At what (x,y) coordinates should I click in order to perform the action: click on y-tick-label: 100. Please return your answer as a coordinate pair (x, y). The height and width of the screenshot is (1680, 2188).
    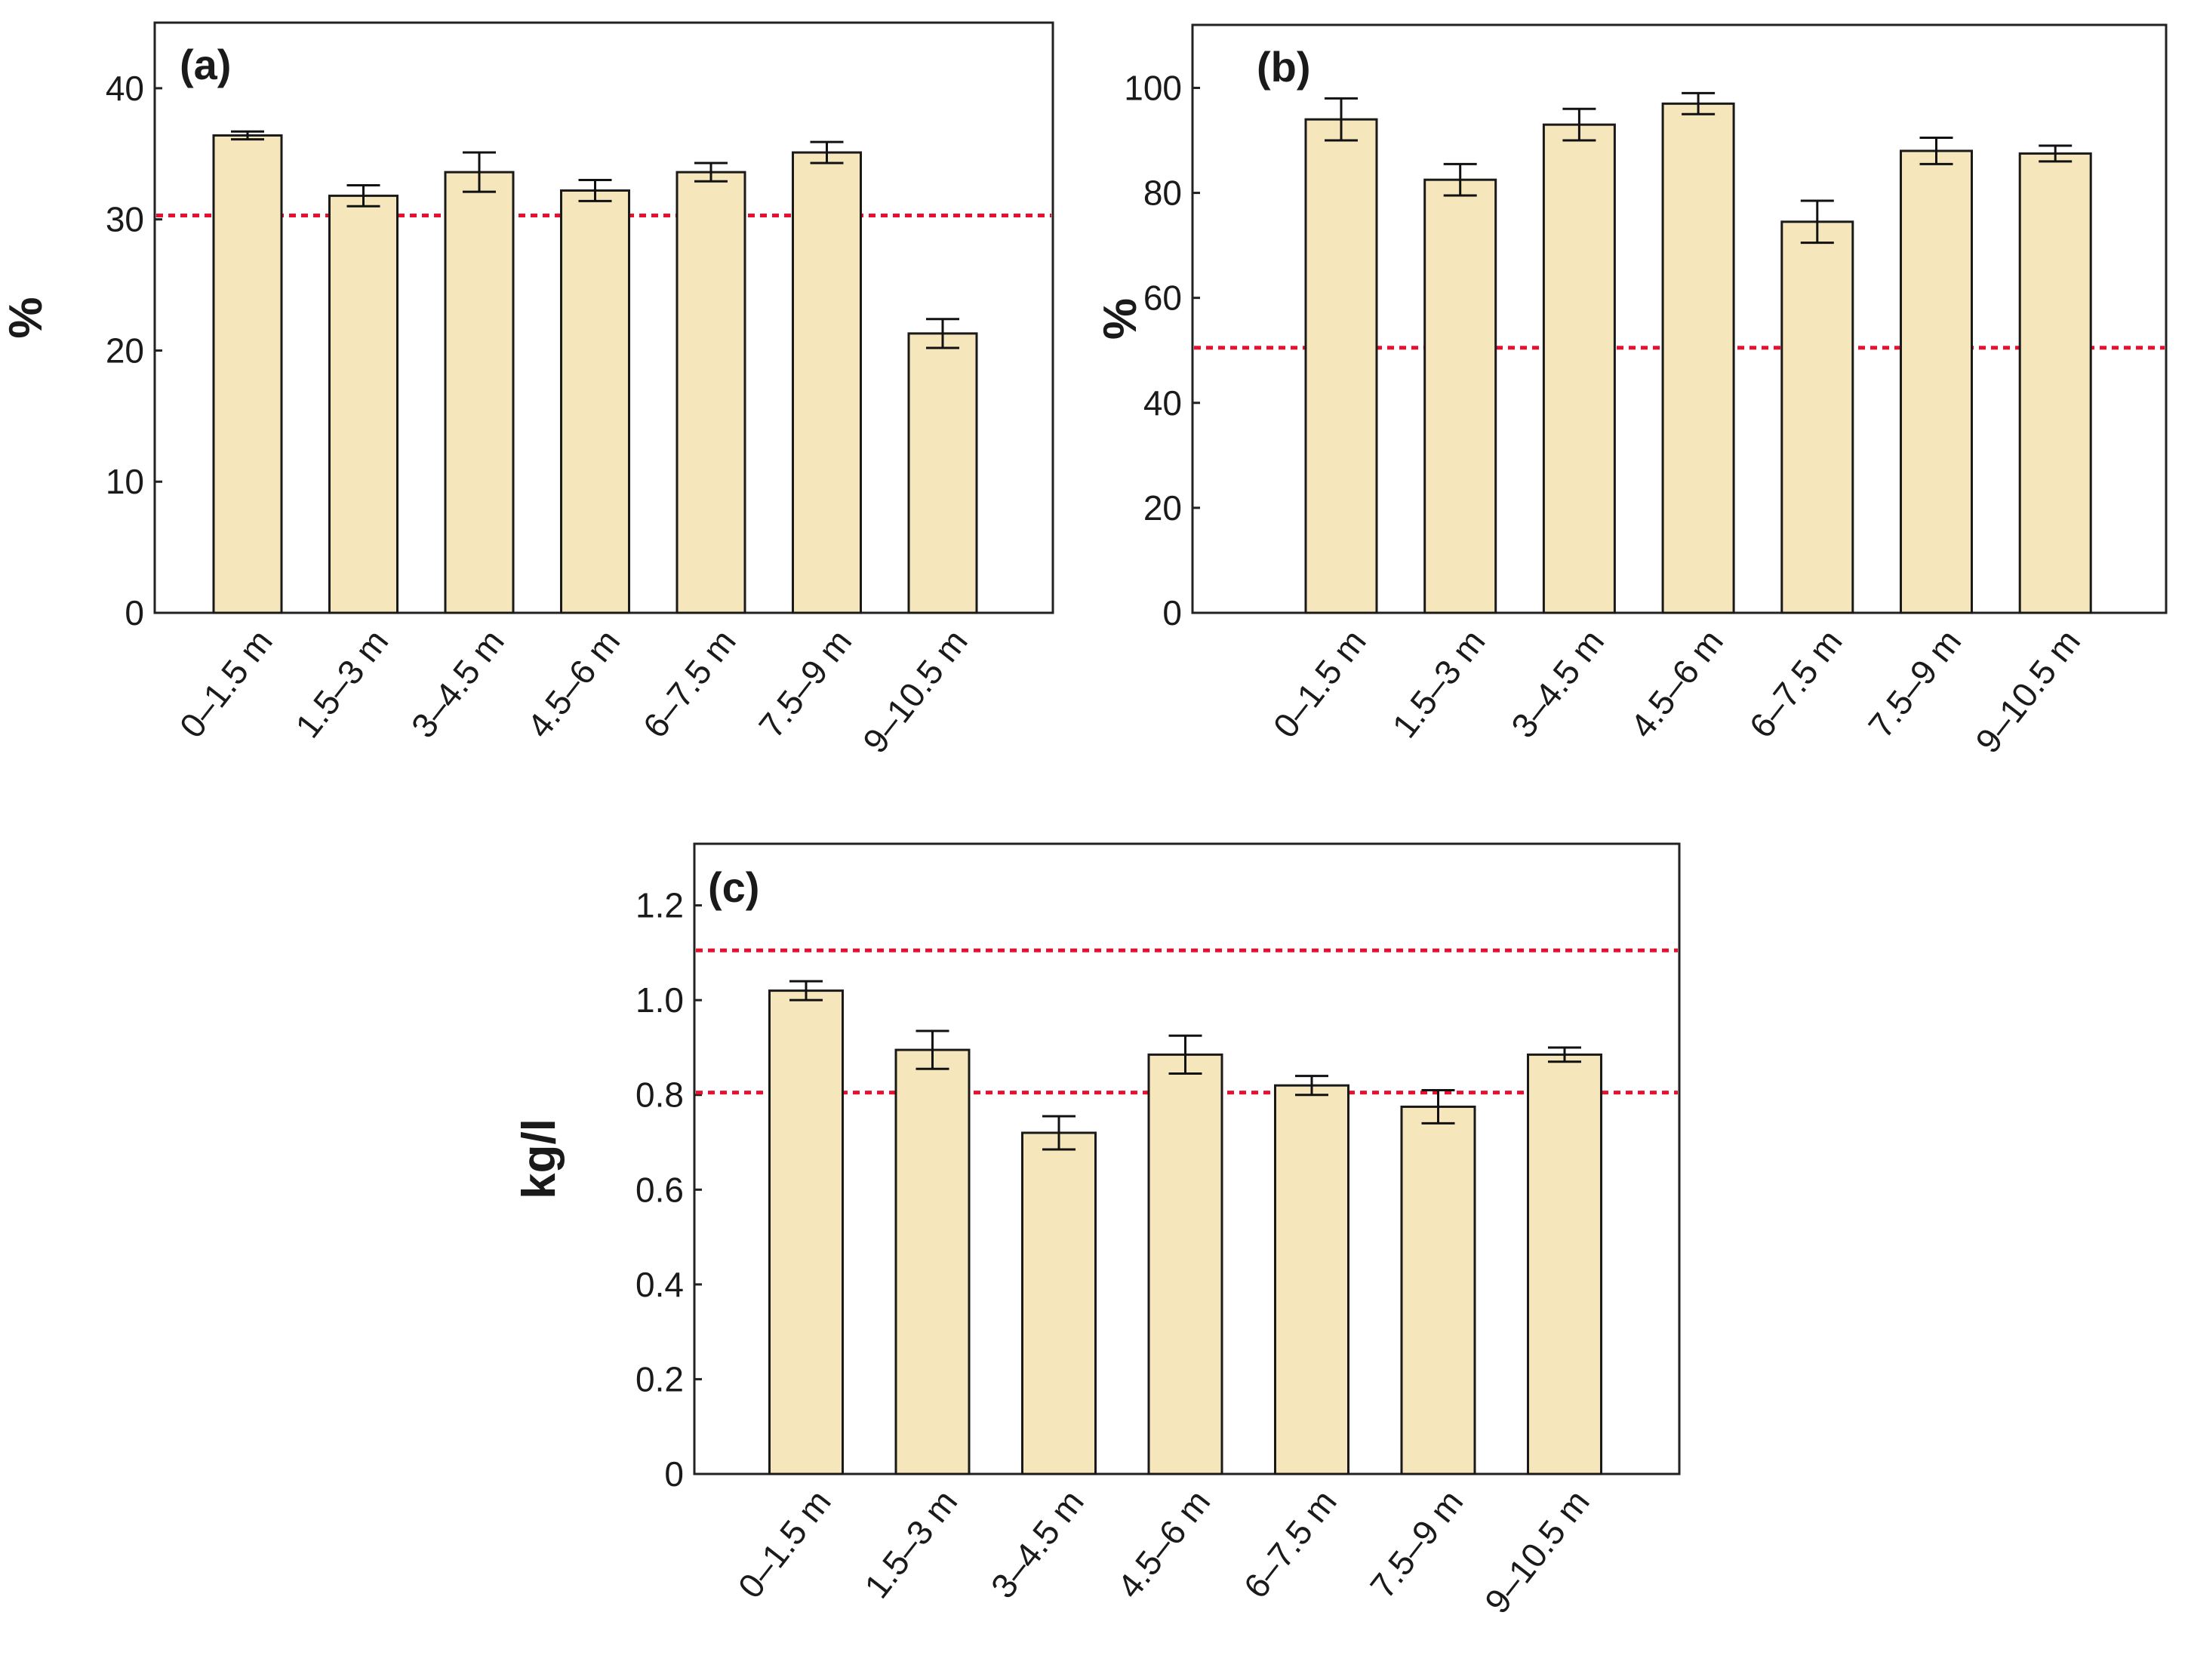
    Looking at the image, I should click on (1153, 87).